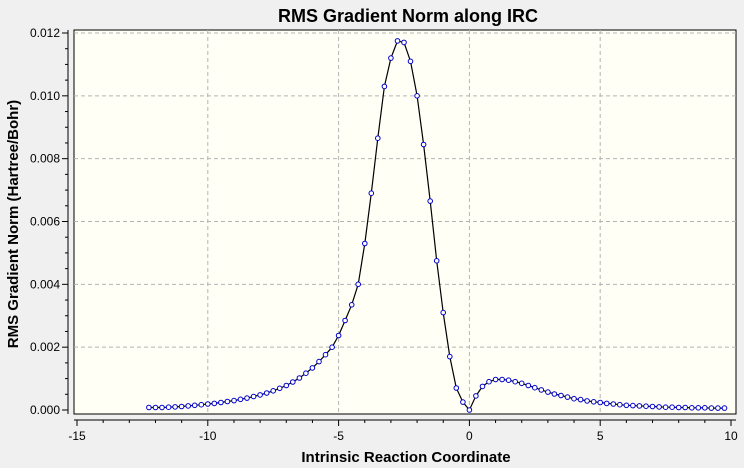  I want to click on x-tick-label: -10, so click(208, 436).